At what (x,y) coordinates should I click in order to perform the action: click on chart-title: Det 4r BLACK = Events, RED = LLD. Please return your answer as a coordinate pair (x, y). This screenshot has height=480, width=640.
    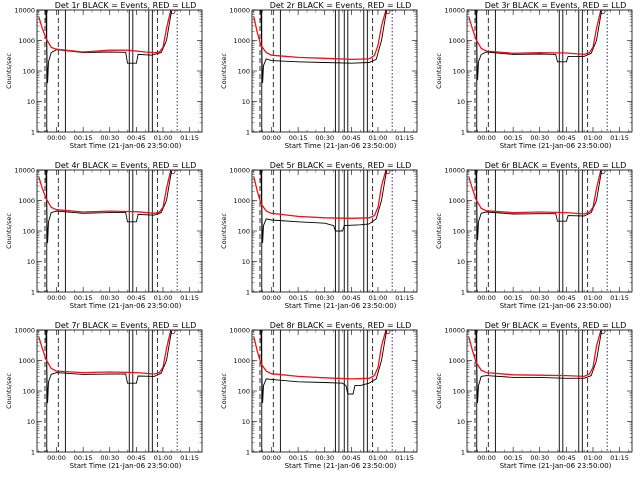
    Looking at the image, I should click on (126, 165).